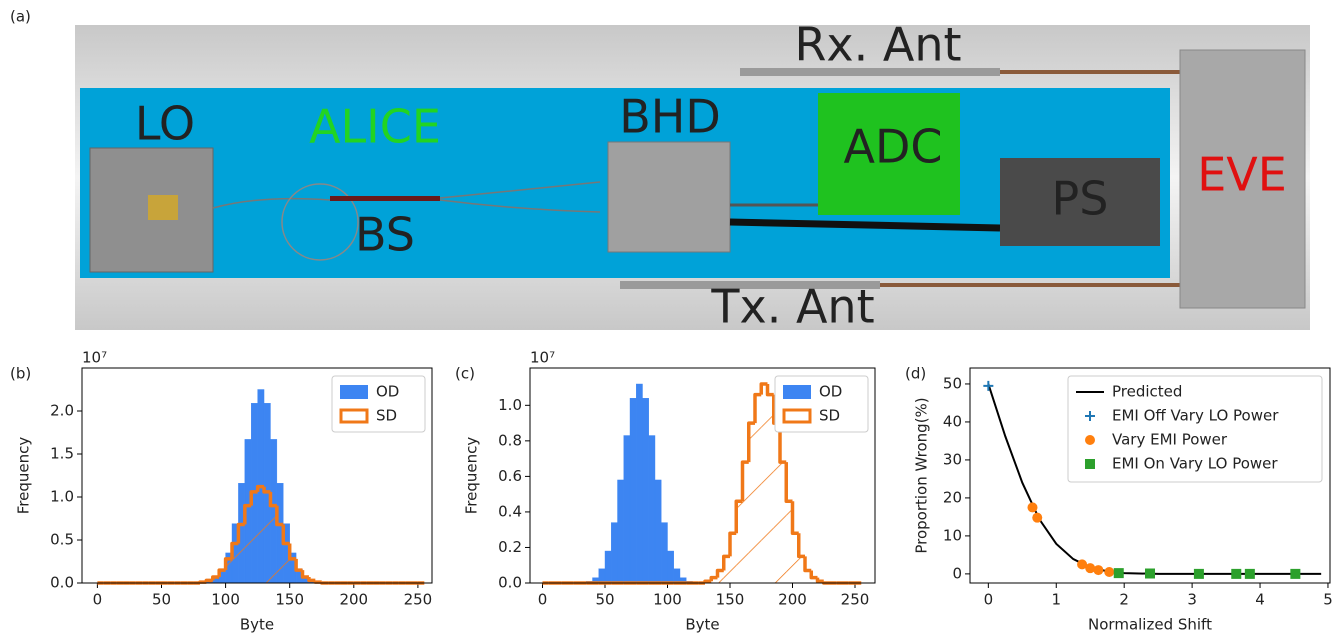 The image size is (1335, 639). What do you see at coordinates (62, 411) in the screenshot?
I see `y-tick-label: 2.0` at bounding box center [62, 411].